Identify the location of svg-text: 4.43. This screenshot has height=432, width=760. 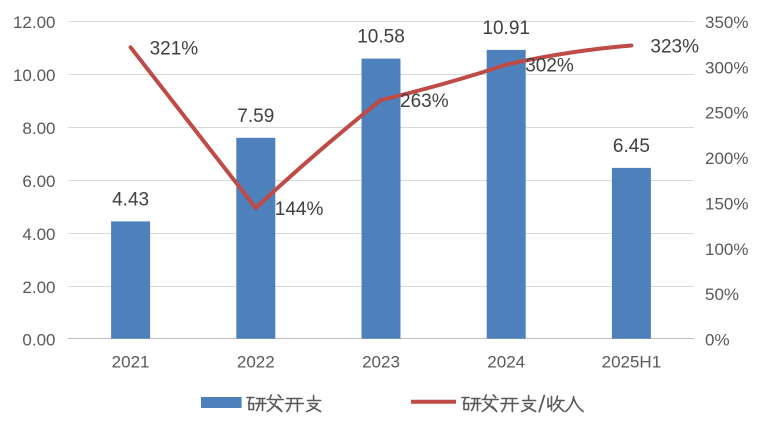
(130, 199).